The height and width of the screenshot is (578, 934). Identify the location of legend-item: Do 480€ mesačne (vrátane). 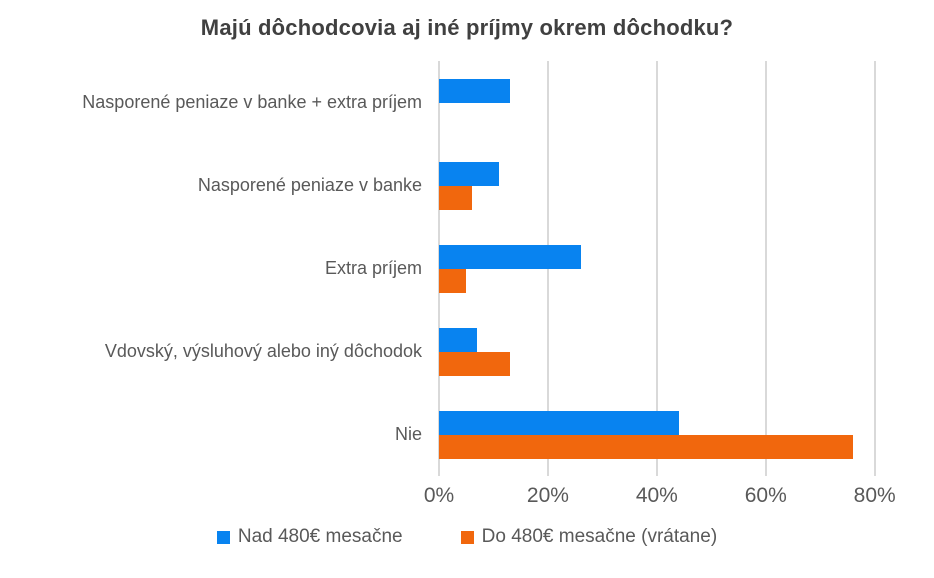
(589, 537).